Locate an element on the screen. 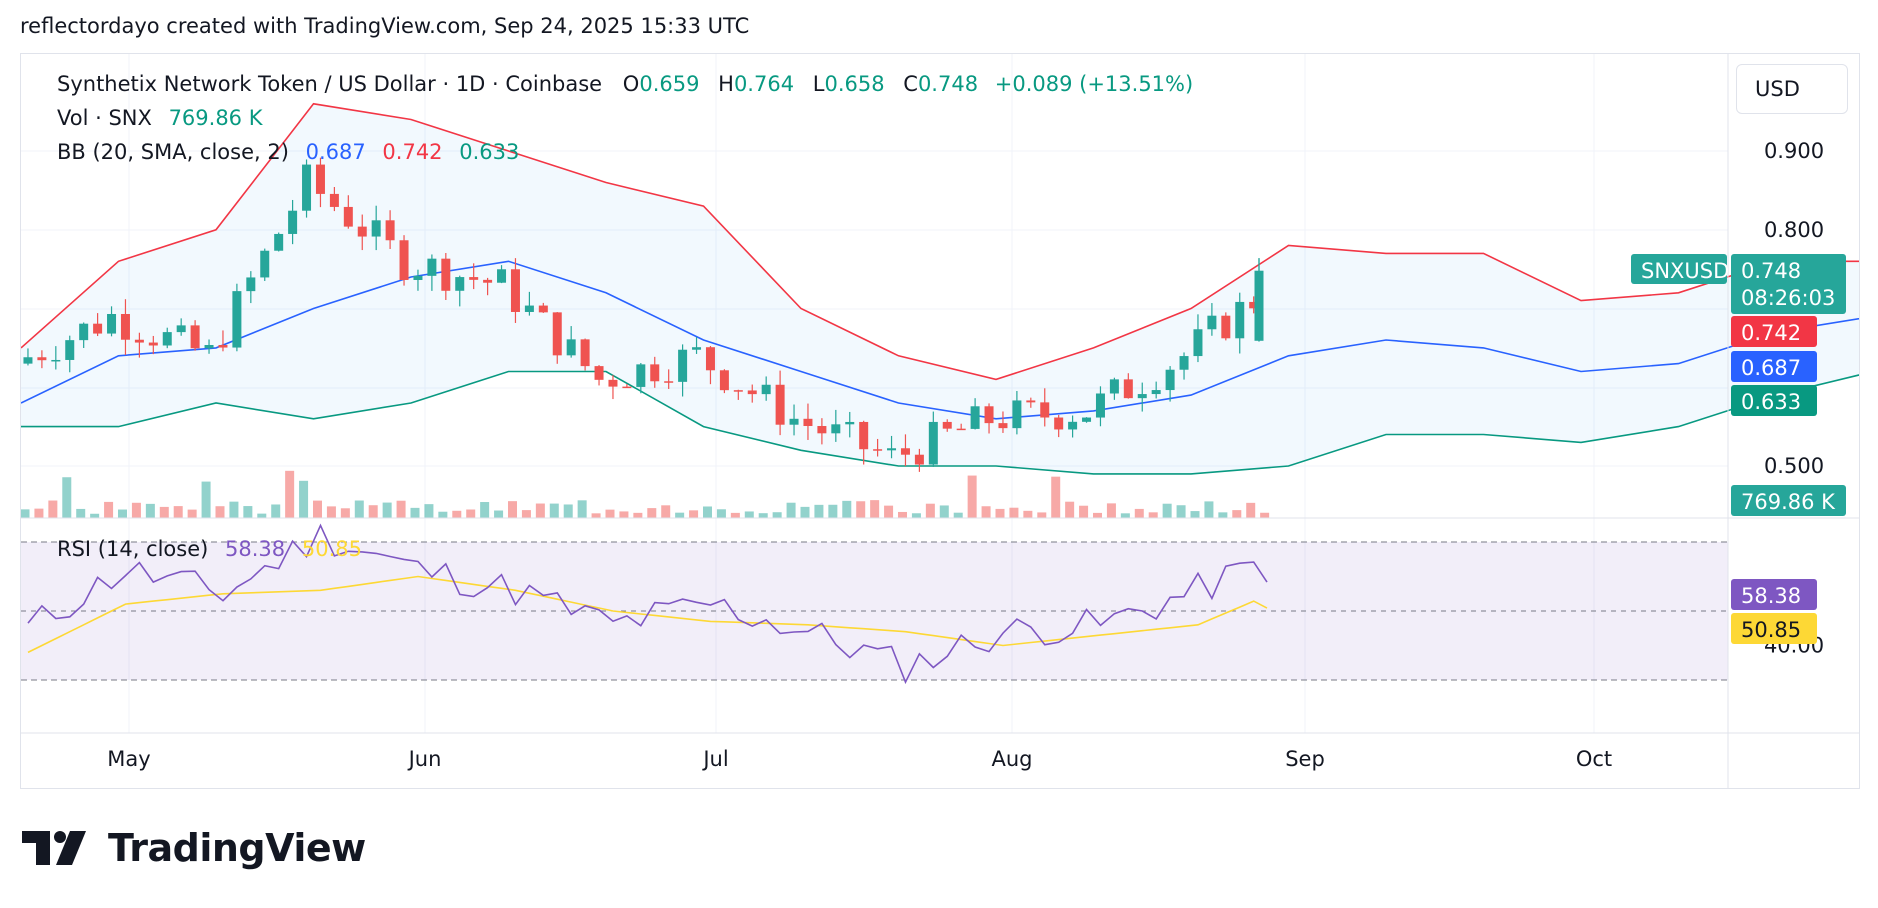  bb-lower-value: 0.633 is located at coordinates (489, 152).